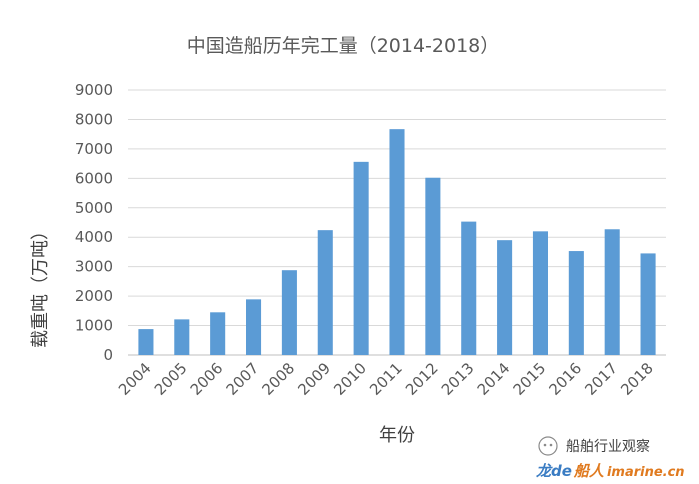 Image resolution: width=699 pixels, height=484 pixels. Describe the element at coordinates (94, 119) in the screenshot. I see `y-tick-label: 8000` at that location.